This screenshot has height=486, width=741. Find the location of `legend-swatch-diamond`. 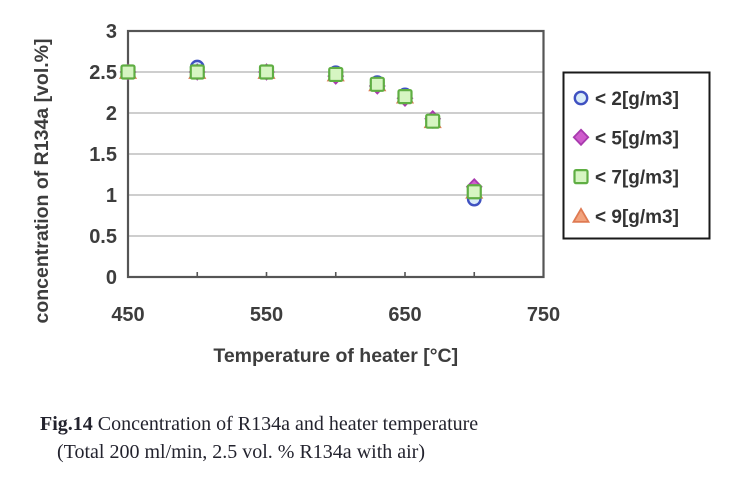

legend-swatch-diamond is located at coordinates (581, 137).